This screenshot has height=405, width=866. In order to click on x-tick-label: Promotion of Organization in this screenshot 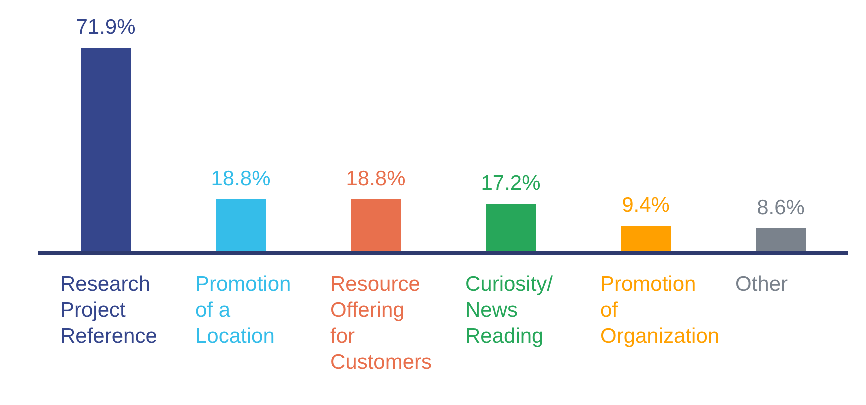, I will do `click(660, 310)`.